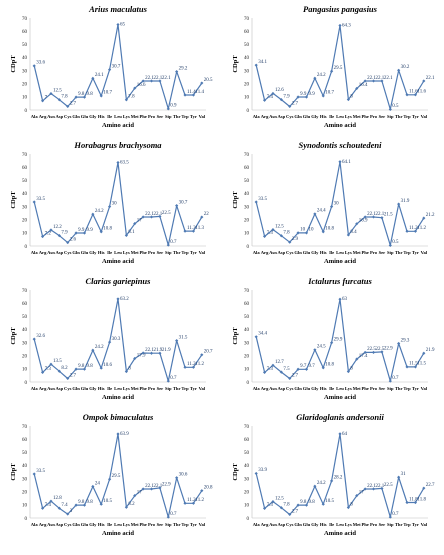 Image resolution: width=444 pixels, height=555 pixels. Describe the element at coordinates (273, 524) in the screenshot. I see `x-tick-label: Asn` at that location.